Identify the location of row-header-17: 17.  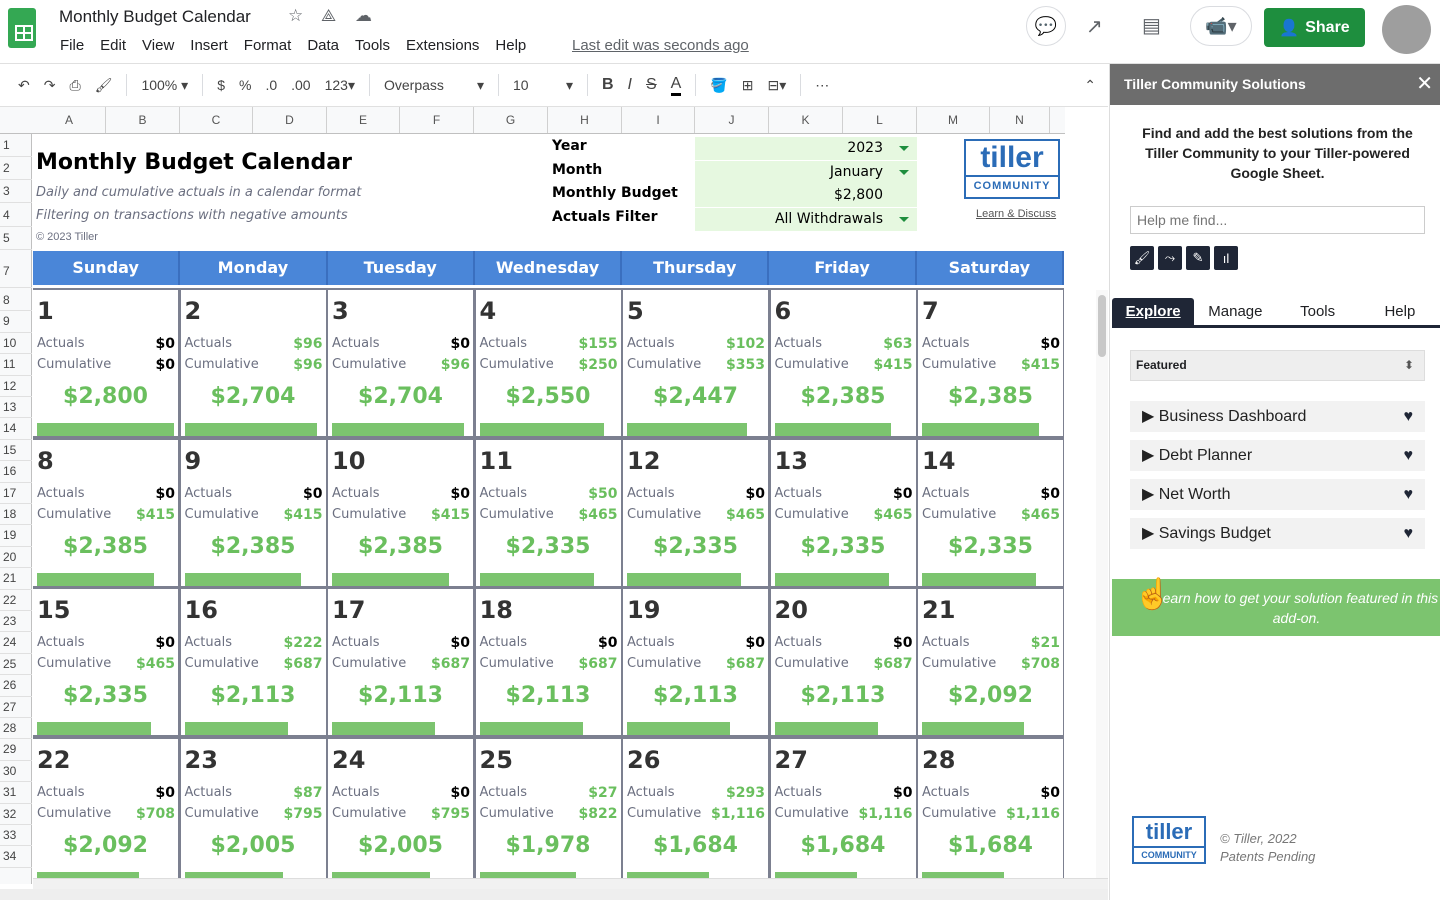
(16, 493).